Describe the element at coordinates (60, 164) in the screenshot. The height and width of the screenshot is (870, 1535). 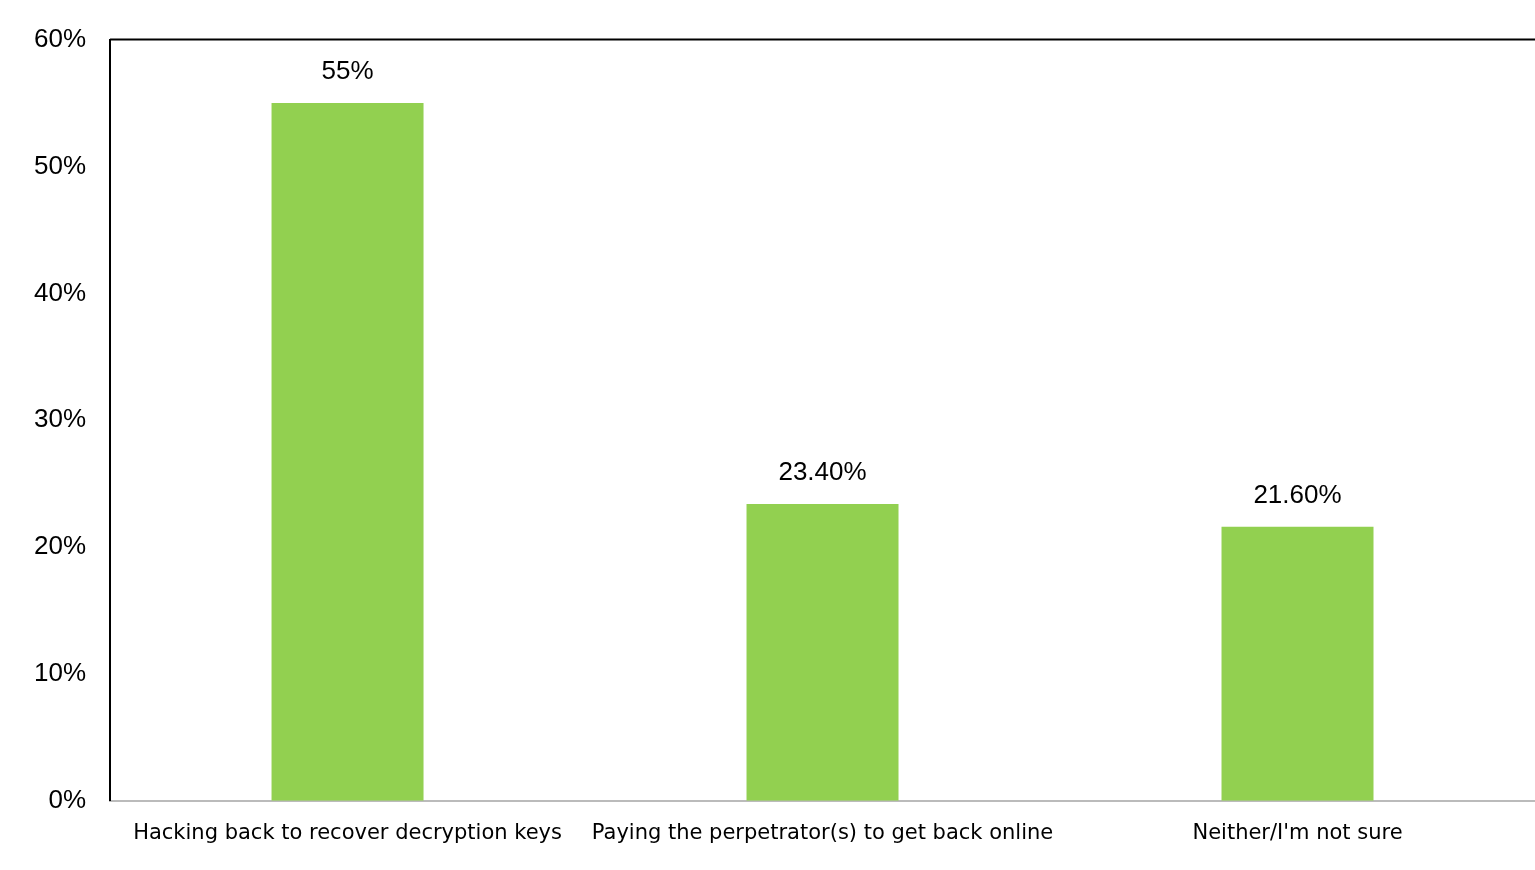
I see `y-tick-label: 50%` at that location.